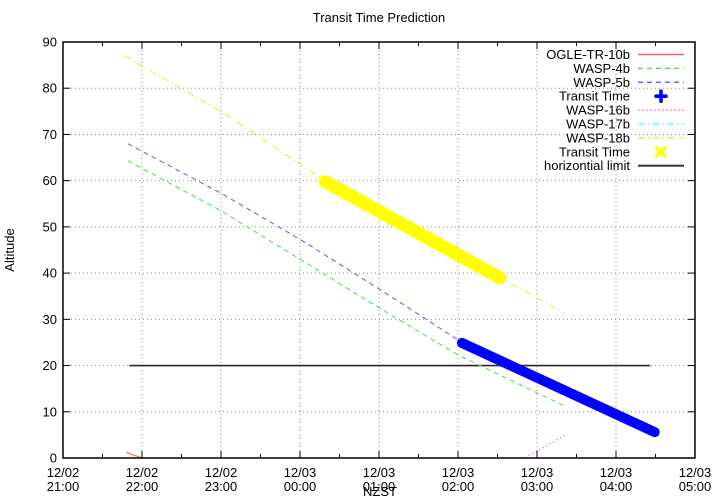  I want to click on legend-item: WASP-17b, so click(625, 124).